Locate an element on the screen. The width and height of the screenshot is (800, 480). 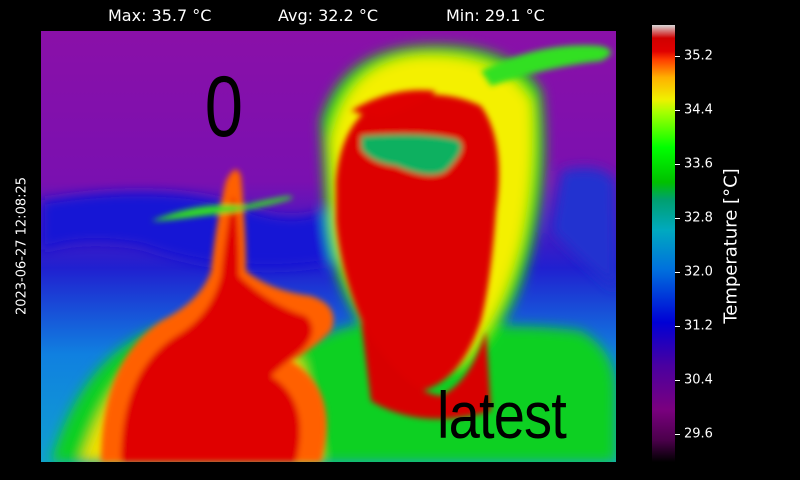
hat-brim-top is located at coordinates (546, 65).